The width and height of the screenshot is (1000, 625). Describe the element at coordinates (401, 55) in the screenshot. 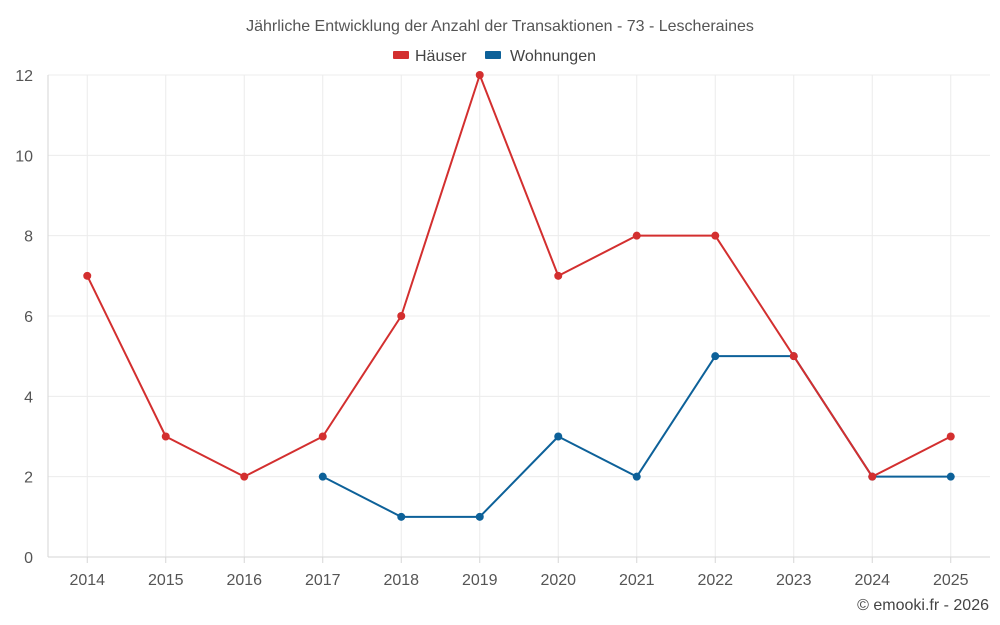

I see `legend-swatch-haeuser` at that location.